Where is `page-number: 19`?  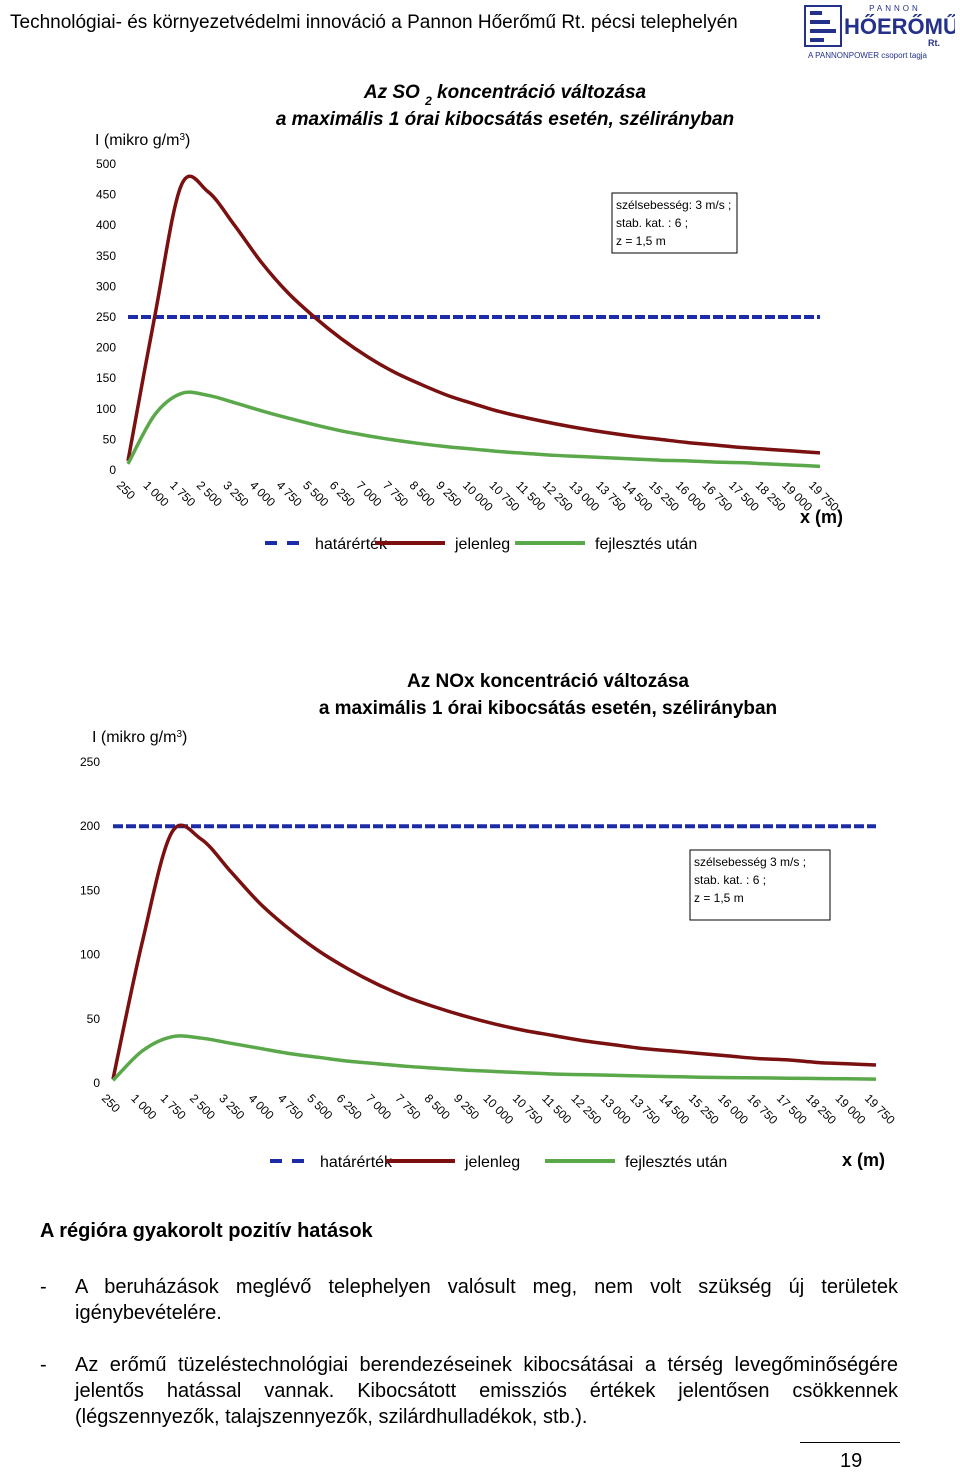 page-number: 19 is located at coordinates (851, 1461).